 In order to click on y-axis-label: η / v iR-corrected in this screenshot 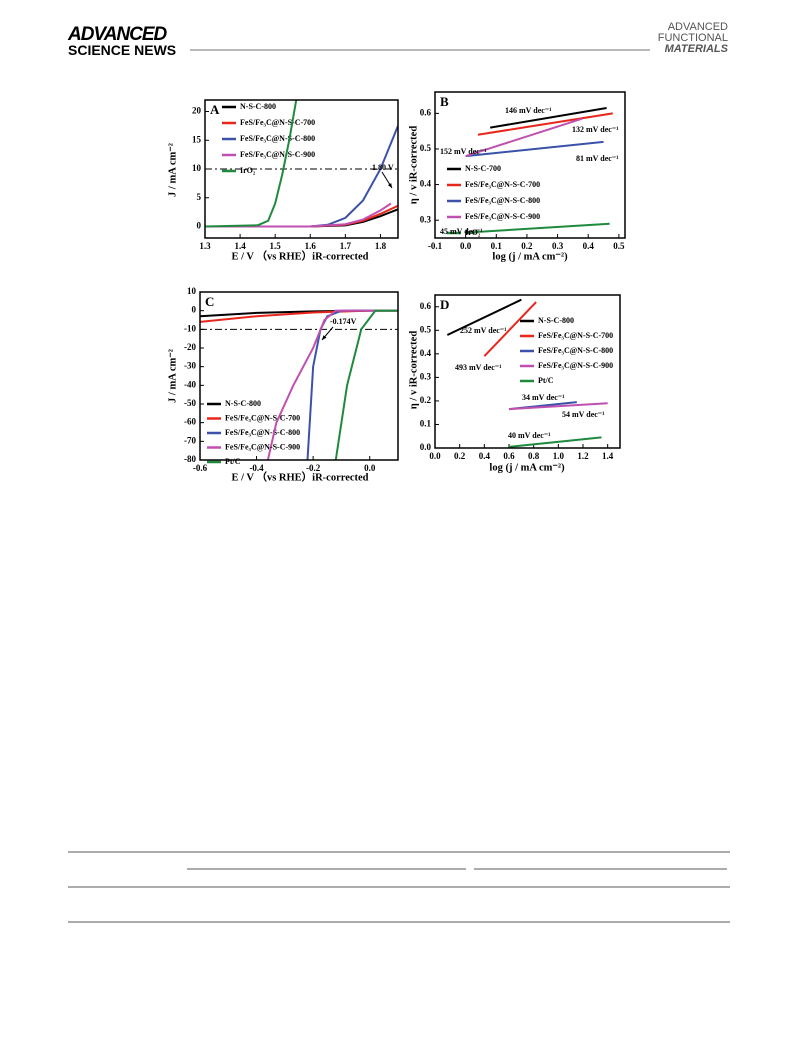, I will do `click(413, 165)`.